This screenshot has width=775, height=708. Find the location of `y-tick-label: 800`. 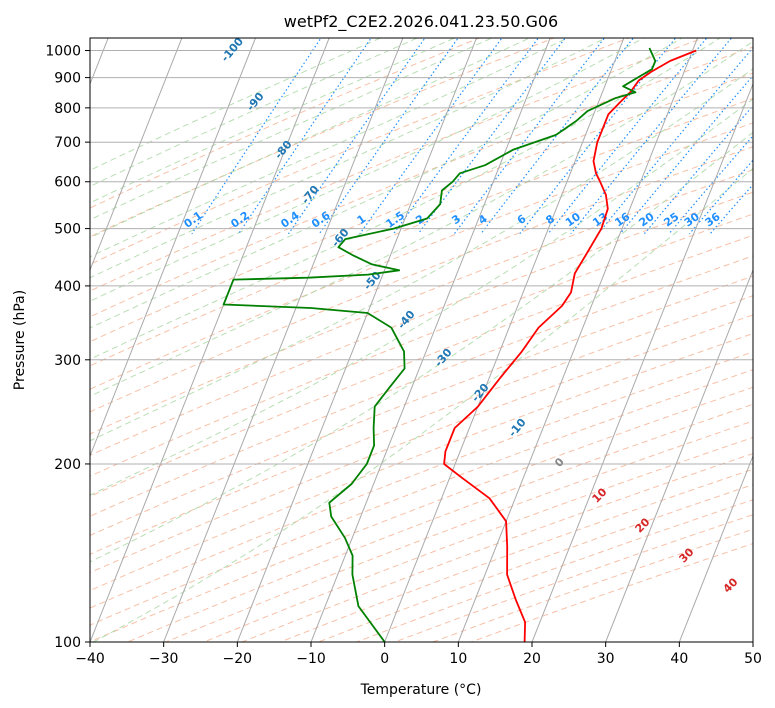

y-tick-label: 800 is located at coordinates (67, 109).